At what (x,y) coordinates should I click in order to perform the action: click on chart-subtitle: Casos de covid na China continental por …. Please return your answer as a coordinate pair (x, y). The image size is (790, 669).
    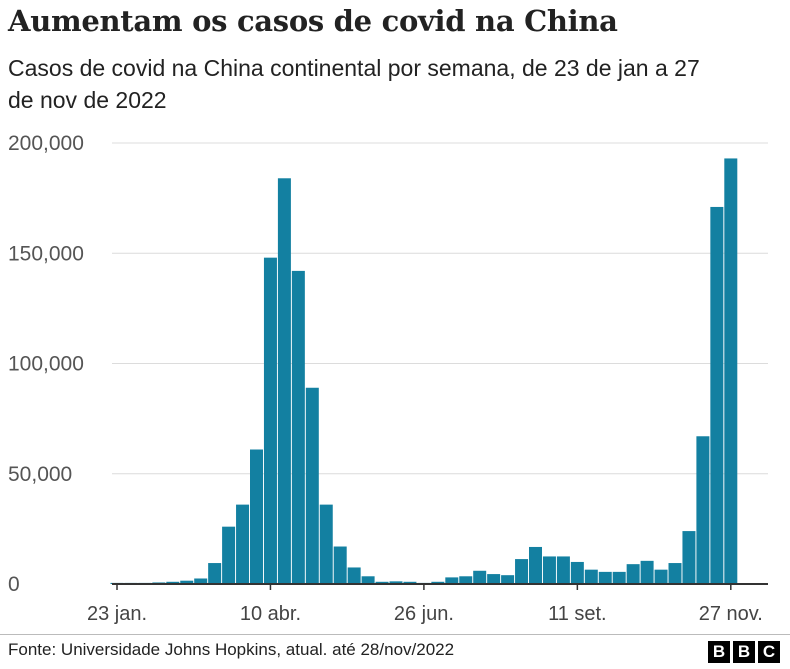
    Looking at the image, I should click on (354, 84).